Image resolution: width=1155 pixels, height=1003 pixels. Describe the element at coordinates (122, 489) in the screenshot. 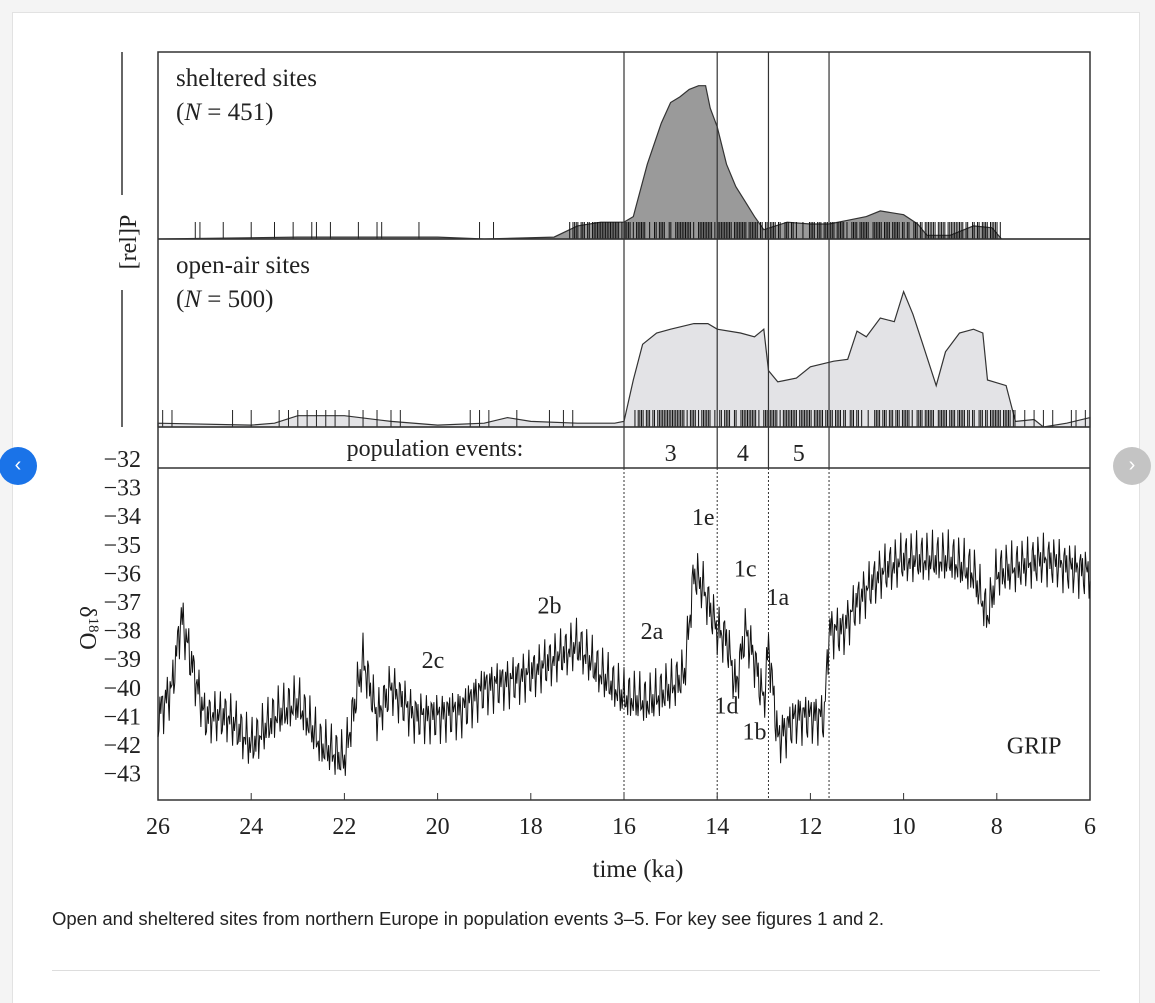

I see `y-tick-label: −33` at that location.